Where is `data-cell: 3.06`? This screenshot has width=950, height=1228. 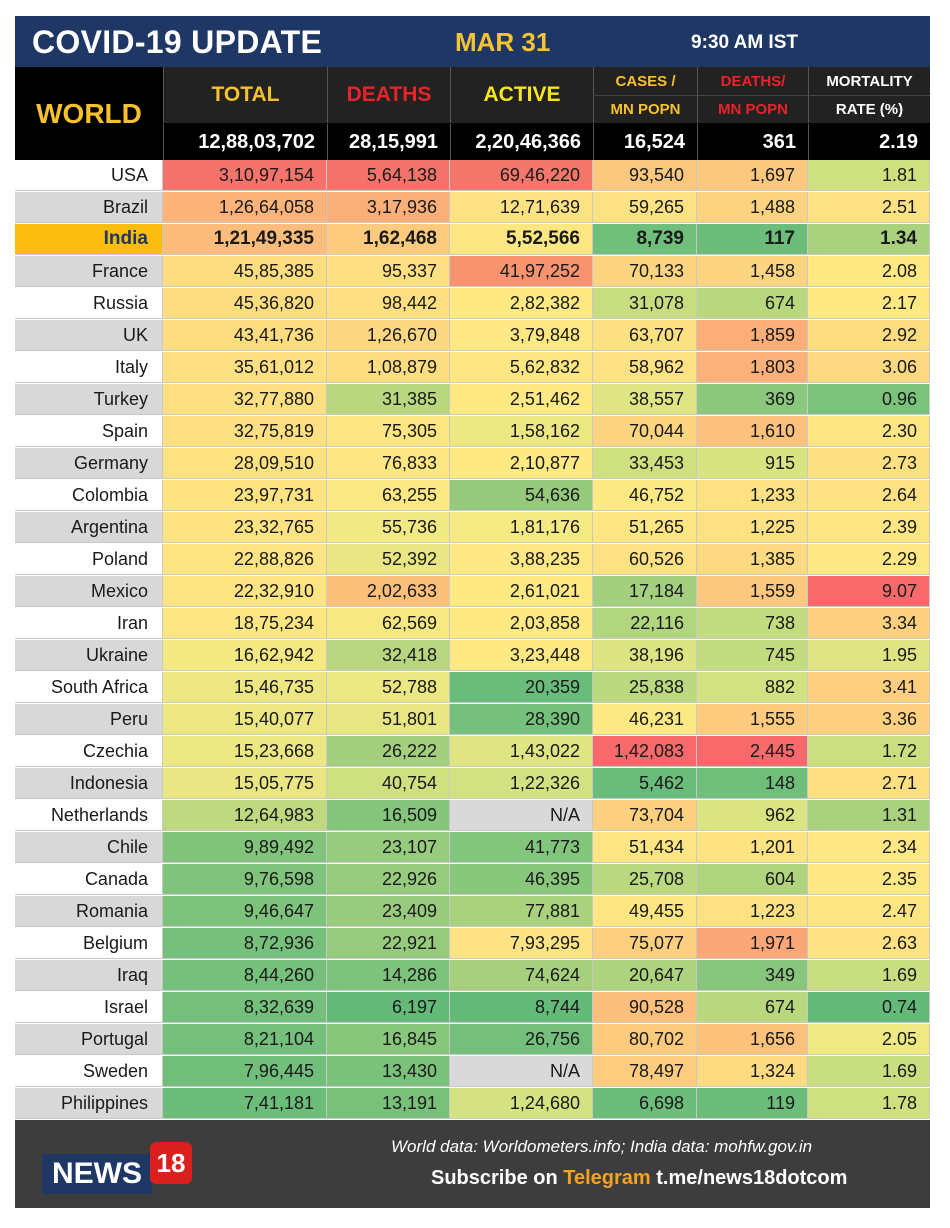
data-cell: 3.06 is located at coordinates (869, 367).